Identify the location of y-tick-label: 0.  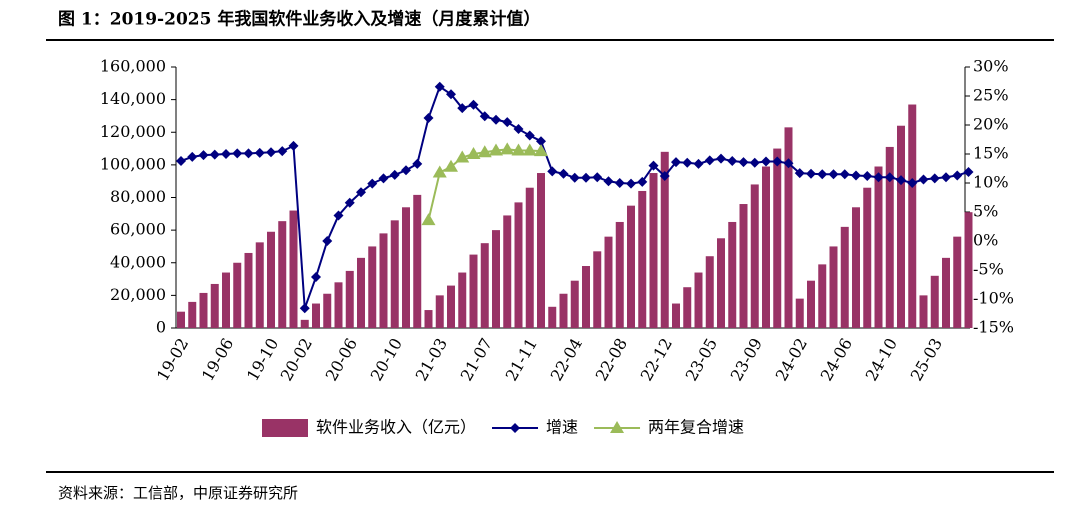
(161, 327).